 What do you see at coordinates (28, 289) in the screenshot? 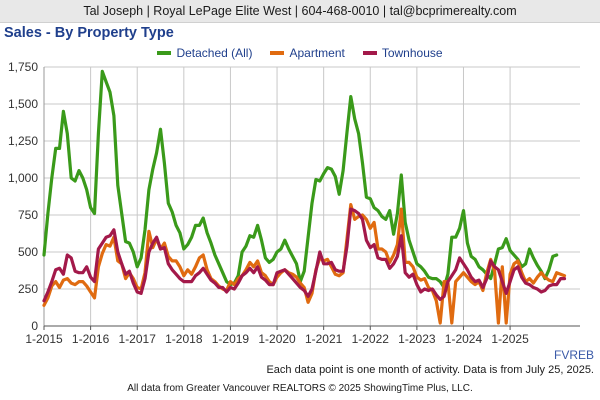
I see `y-tick-label: 250` at bounding box center [28, 289].